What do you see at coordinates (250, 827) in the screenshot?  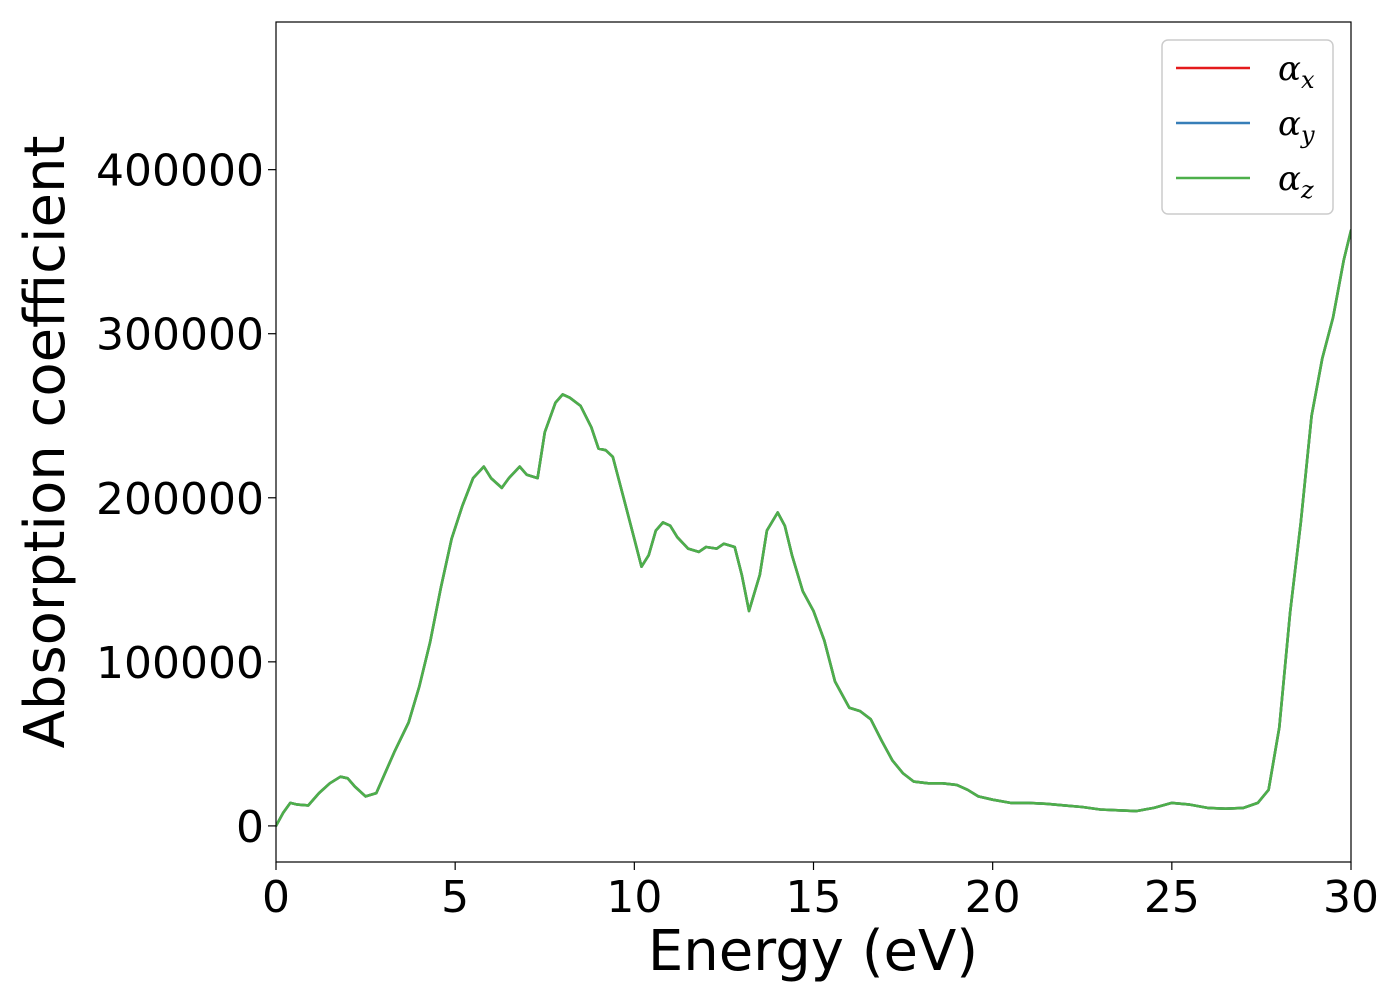 I see `y-tick-label: 0` at bounding box center [250, 827].